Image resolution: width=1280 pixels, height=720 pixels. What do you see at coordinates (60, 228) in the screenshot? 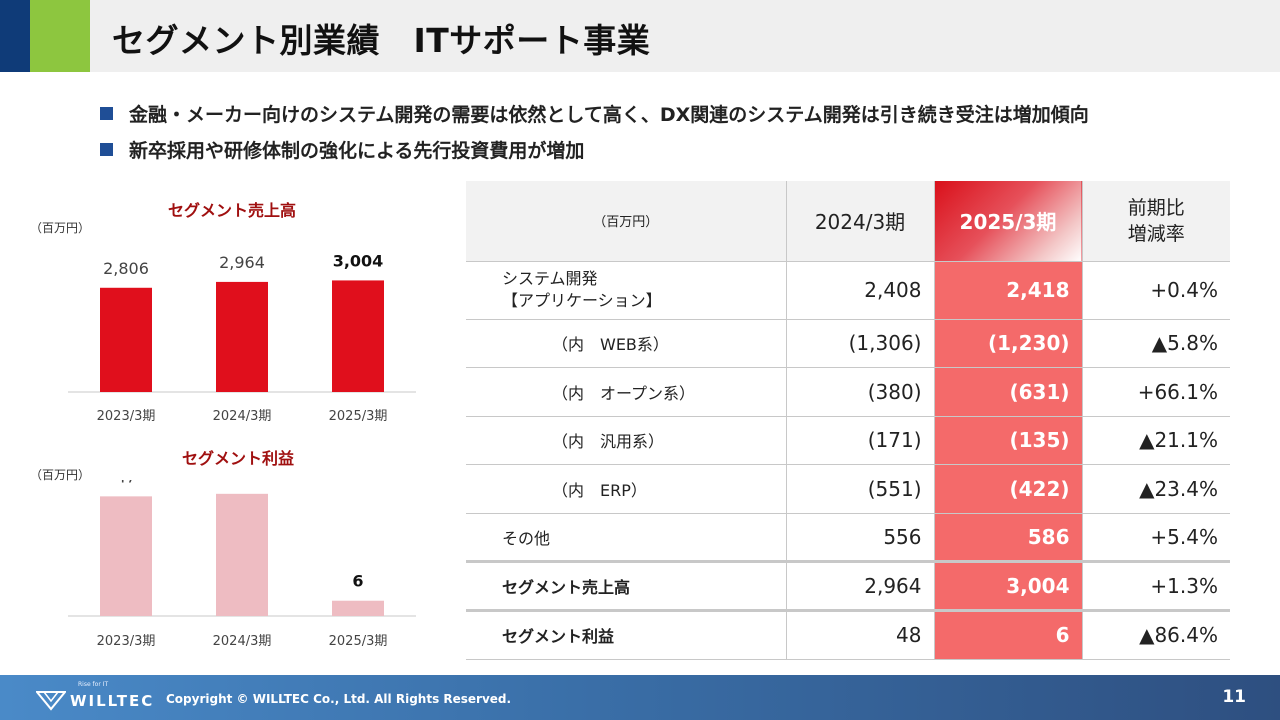
I see `sales-chart-unit: （百万円）` at bounding box center [60, 228].